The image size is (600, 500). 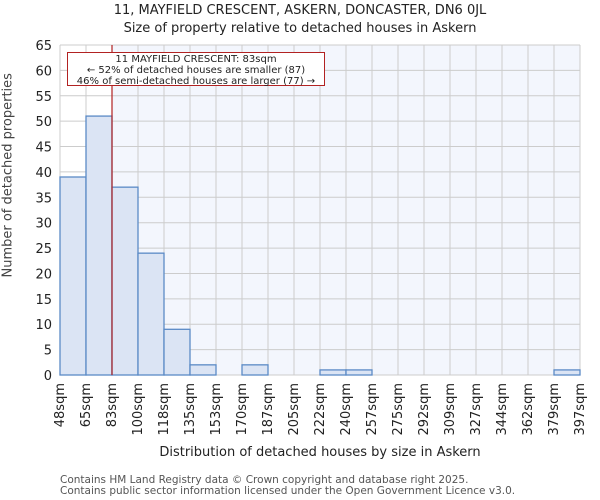 I want to click on y-tick-label: 5, so click(x=48, y=351).